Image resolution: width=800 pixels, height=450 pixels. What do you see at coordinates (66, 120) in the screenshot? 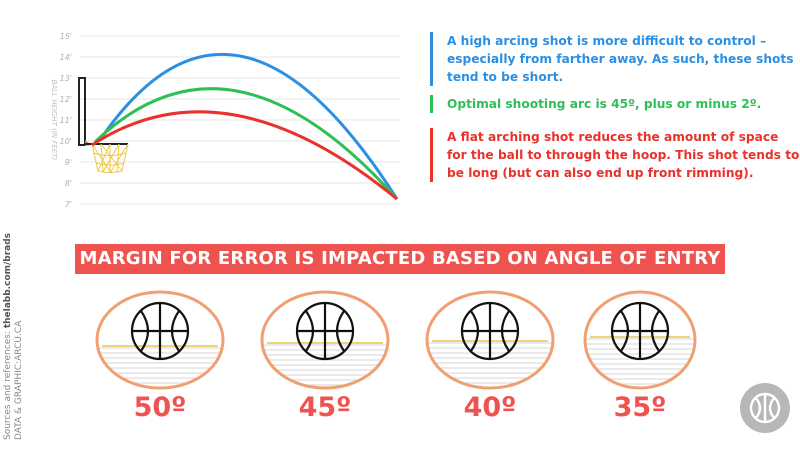
I see `y-tick-label: 11'` at bounding box center [66, 120].